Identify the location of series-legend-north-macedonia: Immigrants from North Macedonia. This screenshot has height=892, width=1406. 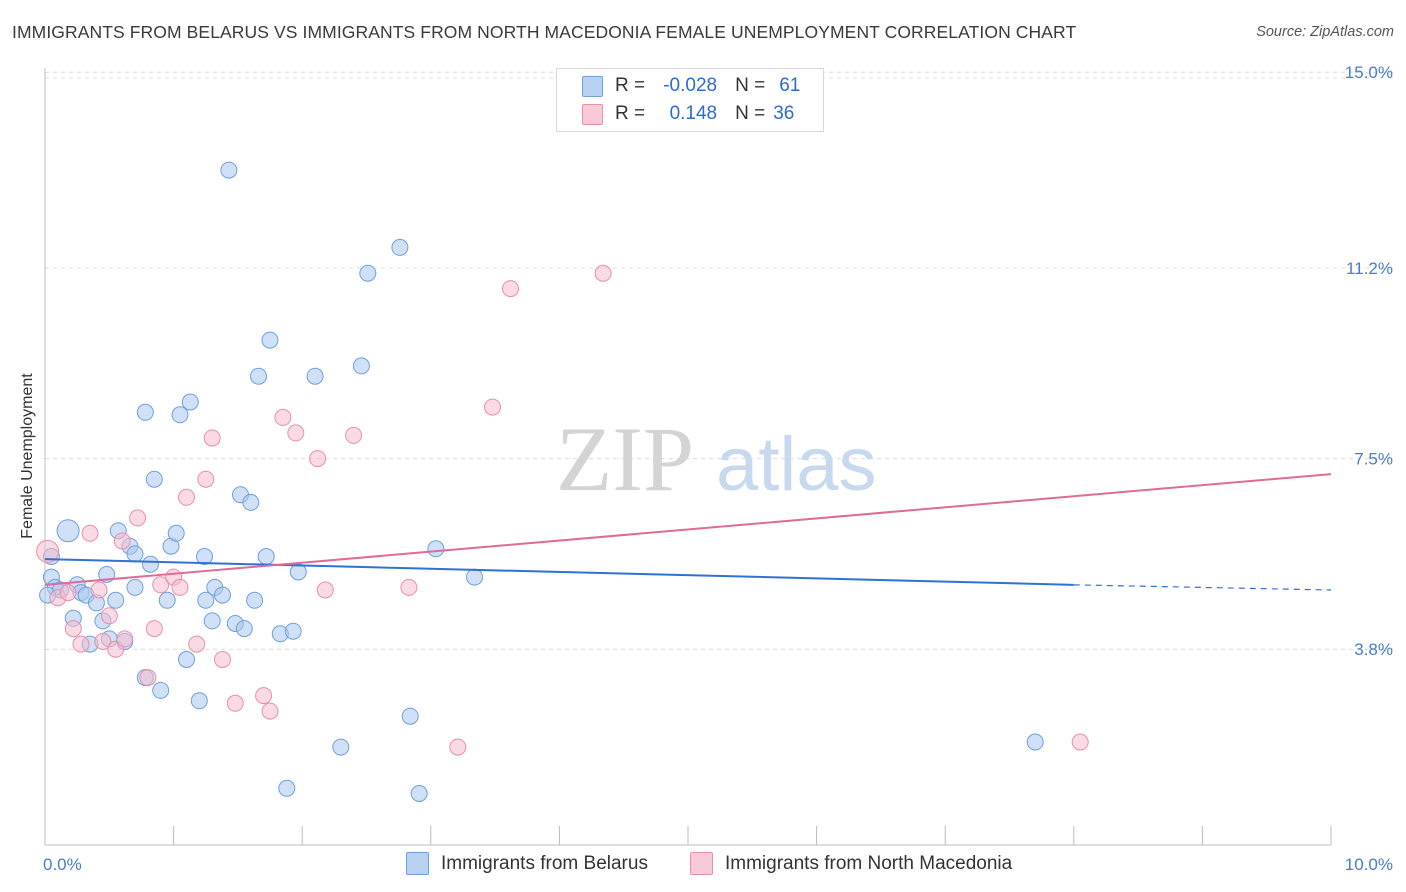
(851, 863).